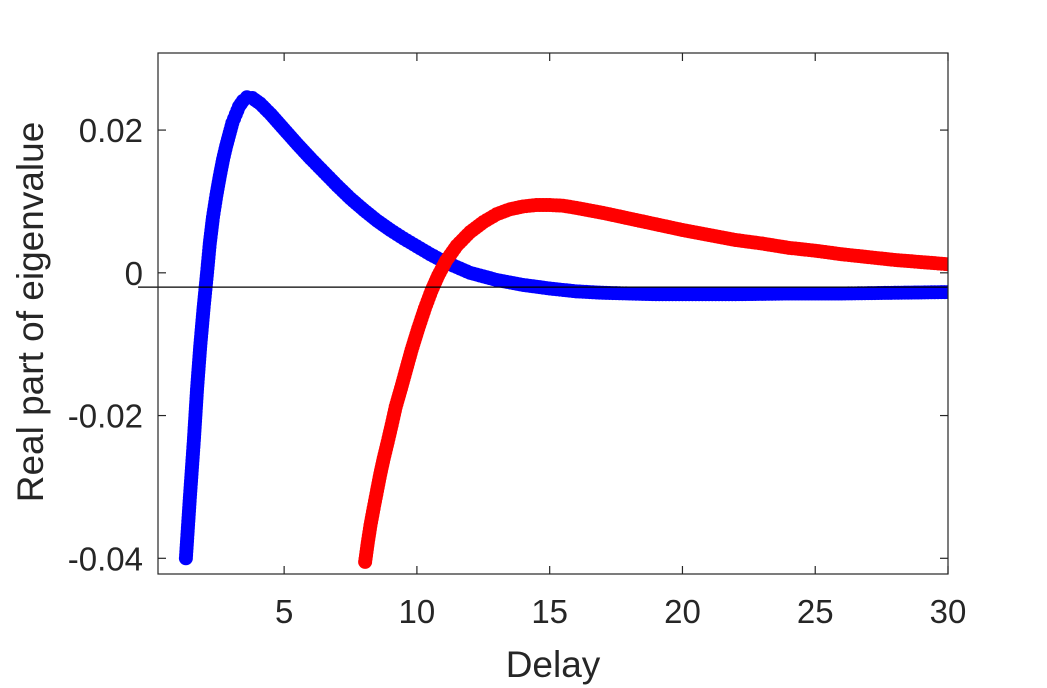 This screenshot has width=1047, height=688. Describe the element at coordinates (105, 558) in the screenshot. I see `y-tick-label: -0.04` at that location.